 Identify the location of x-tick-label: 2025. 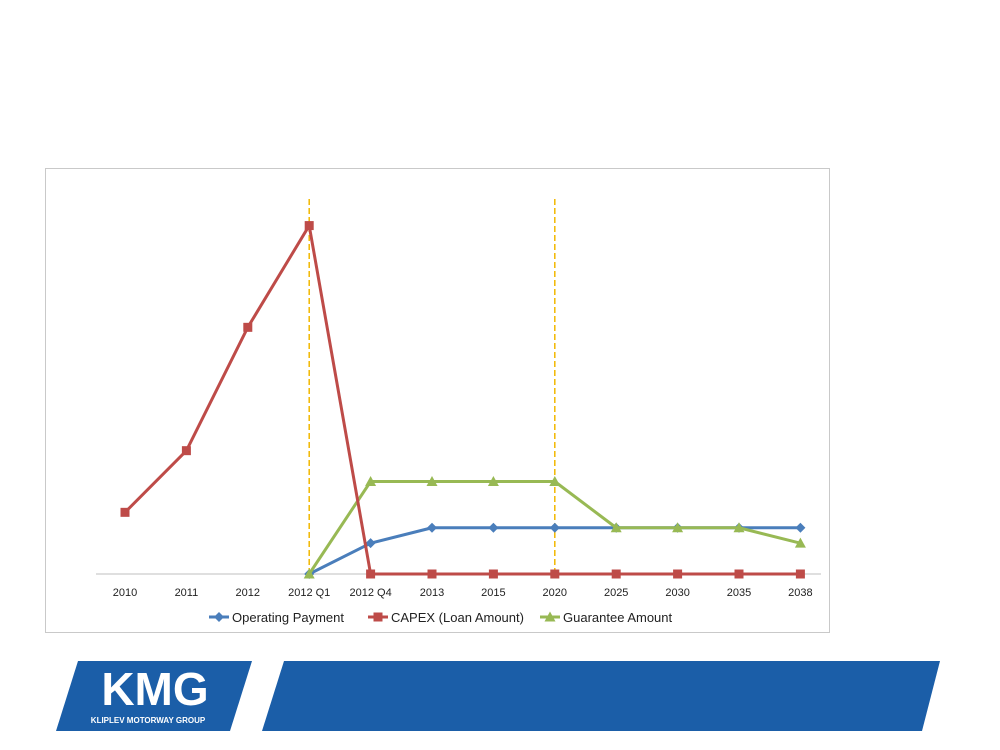
(616, 593).